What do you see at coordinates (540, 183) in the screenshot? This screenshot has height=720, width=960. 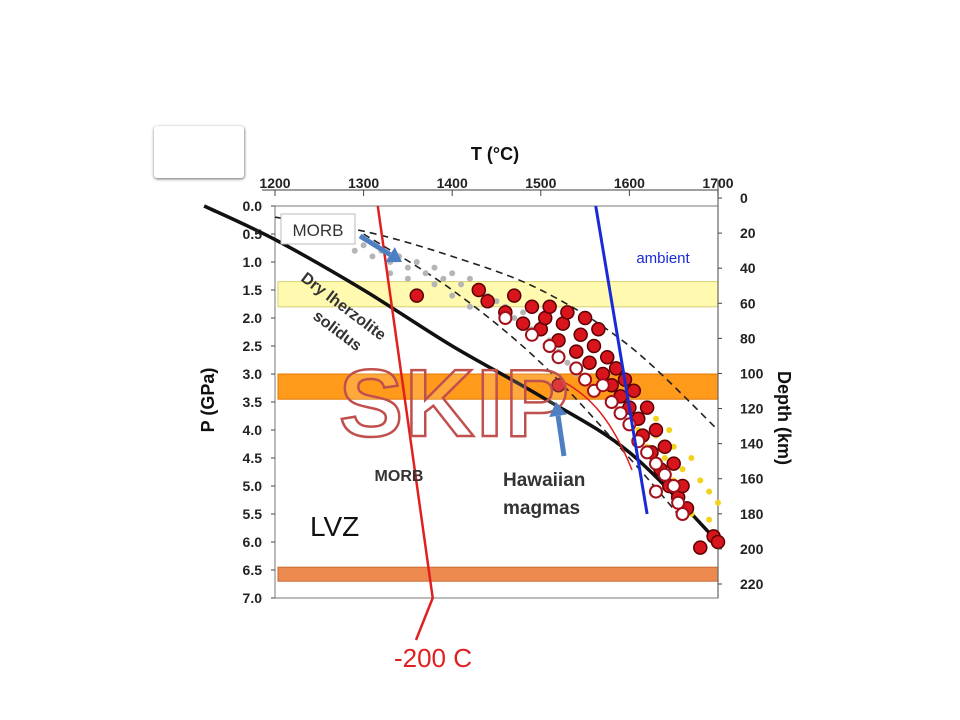 I see `x-tick-label: 1500` at bounding box center [540, 183].